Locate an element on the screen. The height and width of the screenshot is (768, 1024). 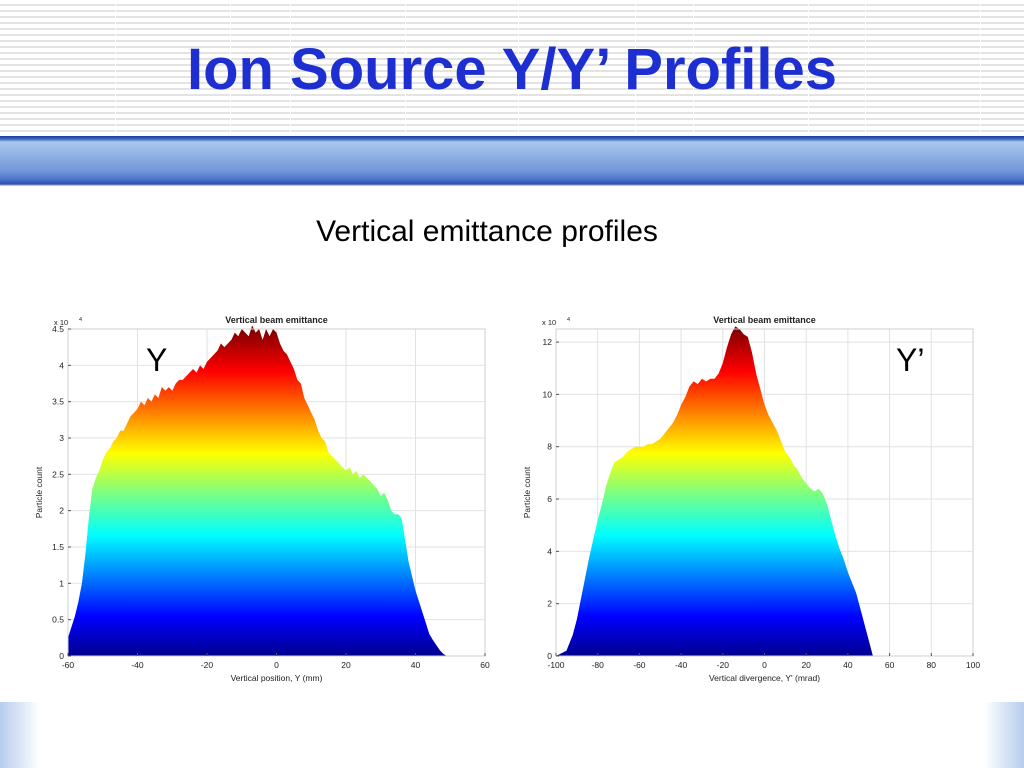
x-axis-label: Vertical position, Y (mm) is located at coordinates (277, 678).